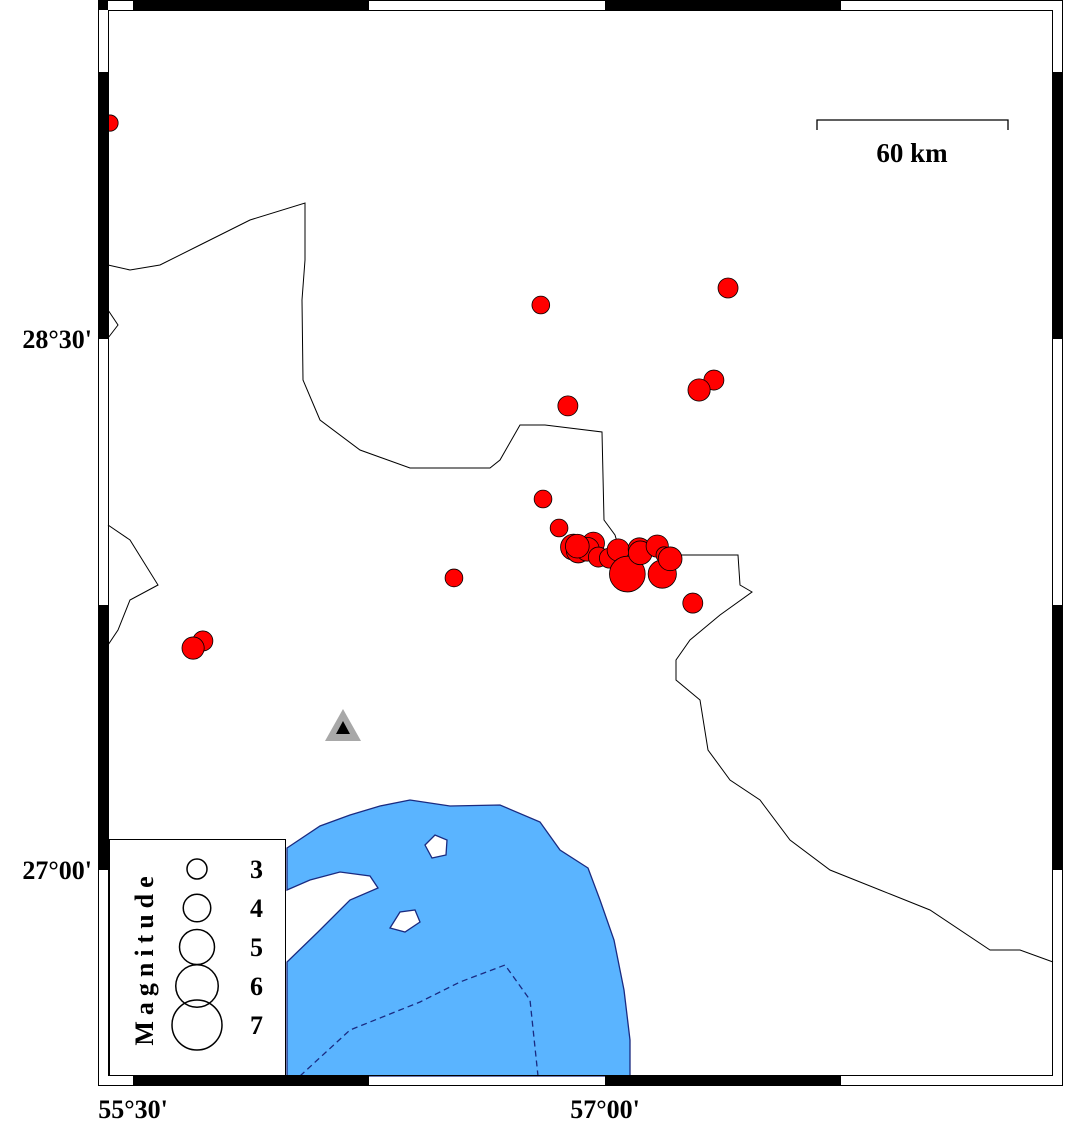 This screenshot has height=1124, width=1066. What do you see at coordinates (144, 957) in the screenshot?
I see `legend-title: Magnitude` at bounding box center [144, 957].